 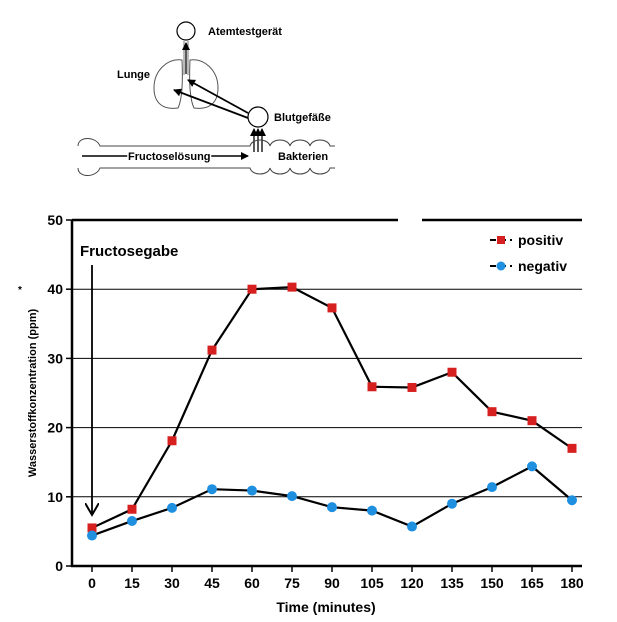 What do you see at coordinates (133, 75) in the screenshot?
I see `lung-label: Lunge` at bounding box center [133, 75].